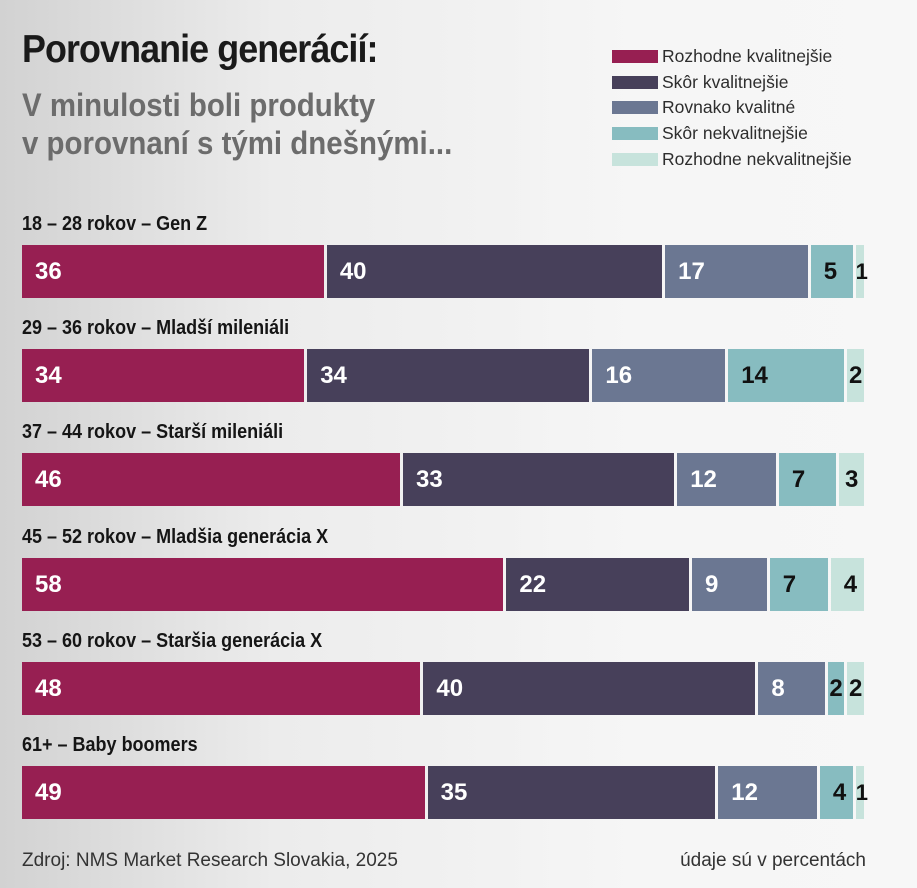 The width and height of the screenshot is (917, 888). I want to click on bar-segment: 8, so click(791, 688).